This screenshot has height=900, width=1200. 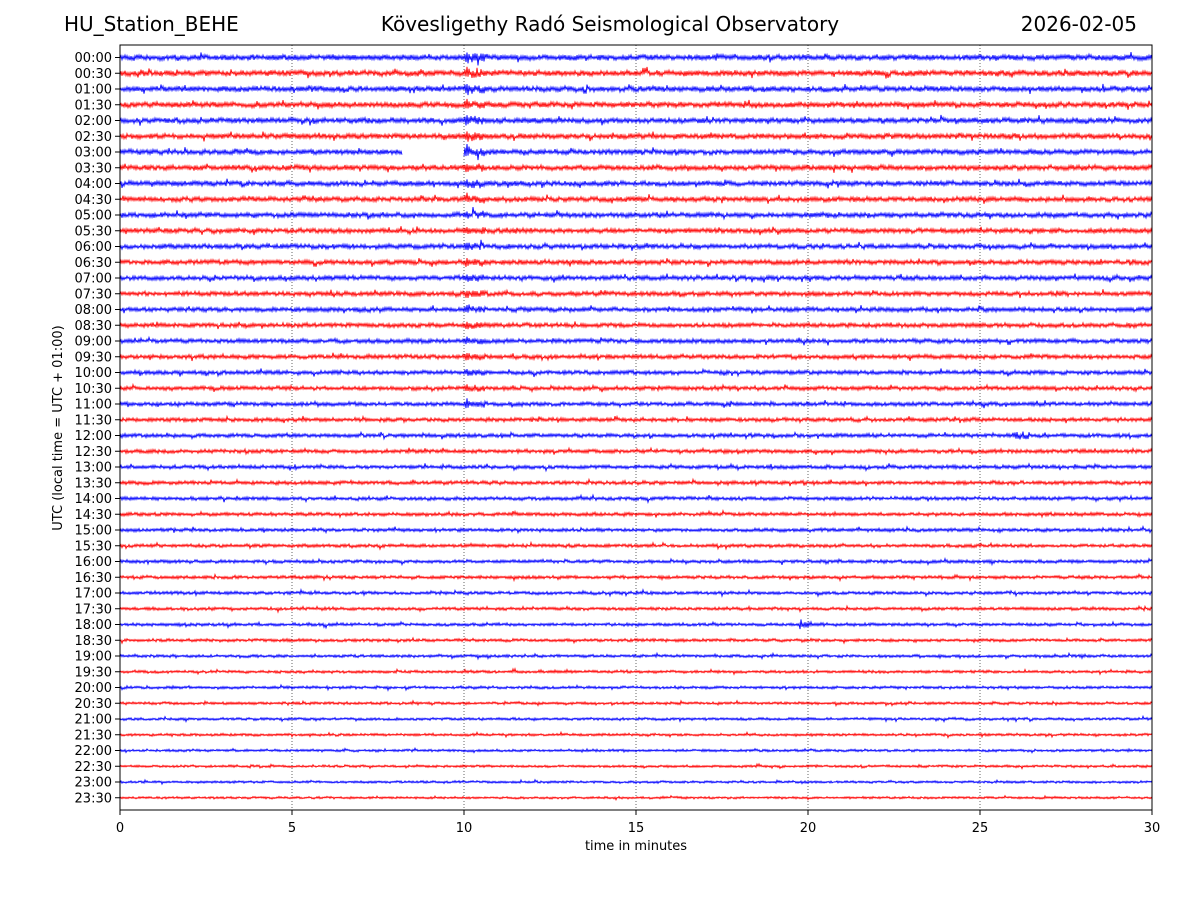 I want to click on y-tick-label: 15:00, so click(x=93, y=531).